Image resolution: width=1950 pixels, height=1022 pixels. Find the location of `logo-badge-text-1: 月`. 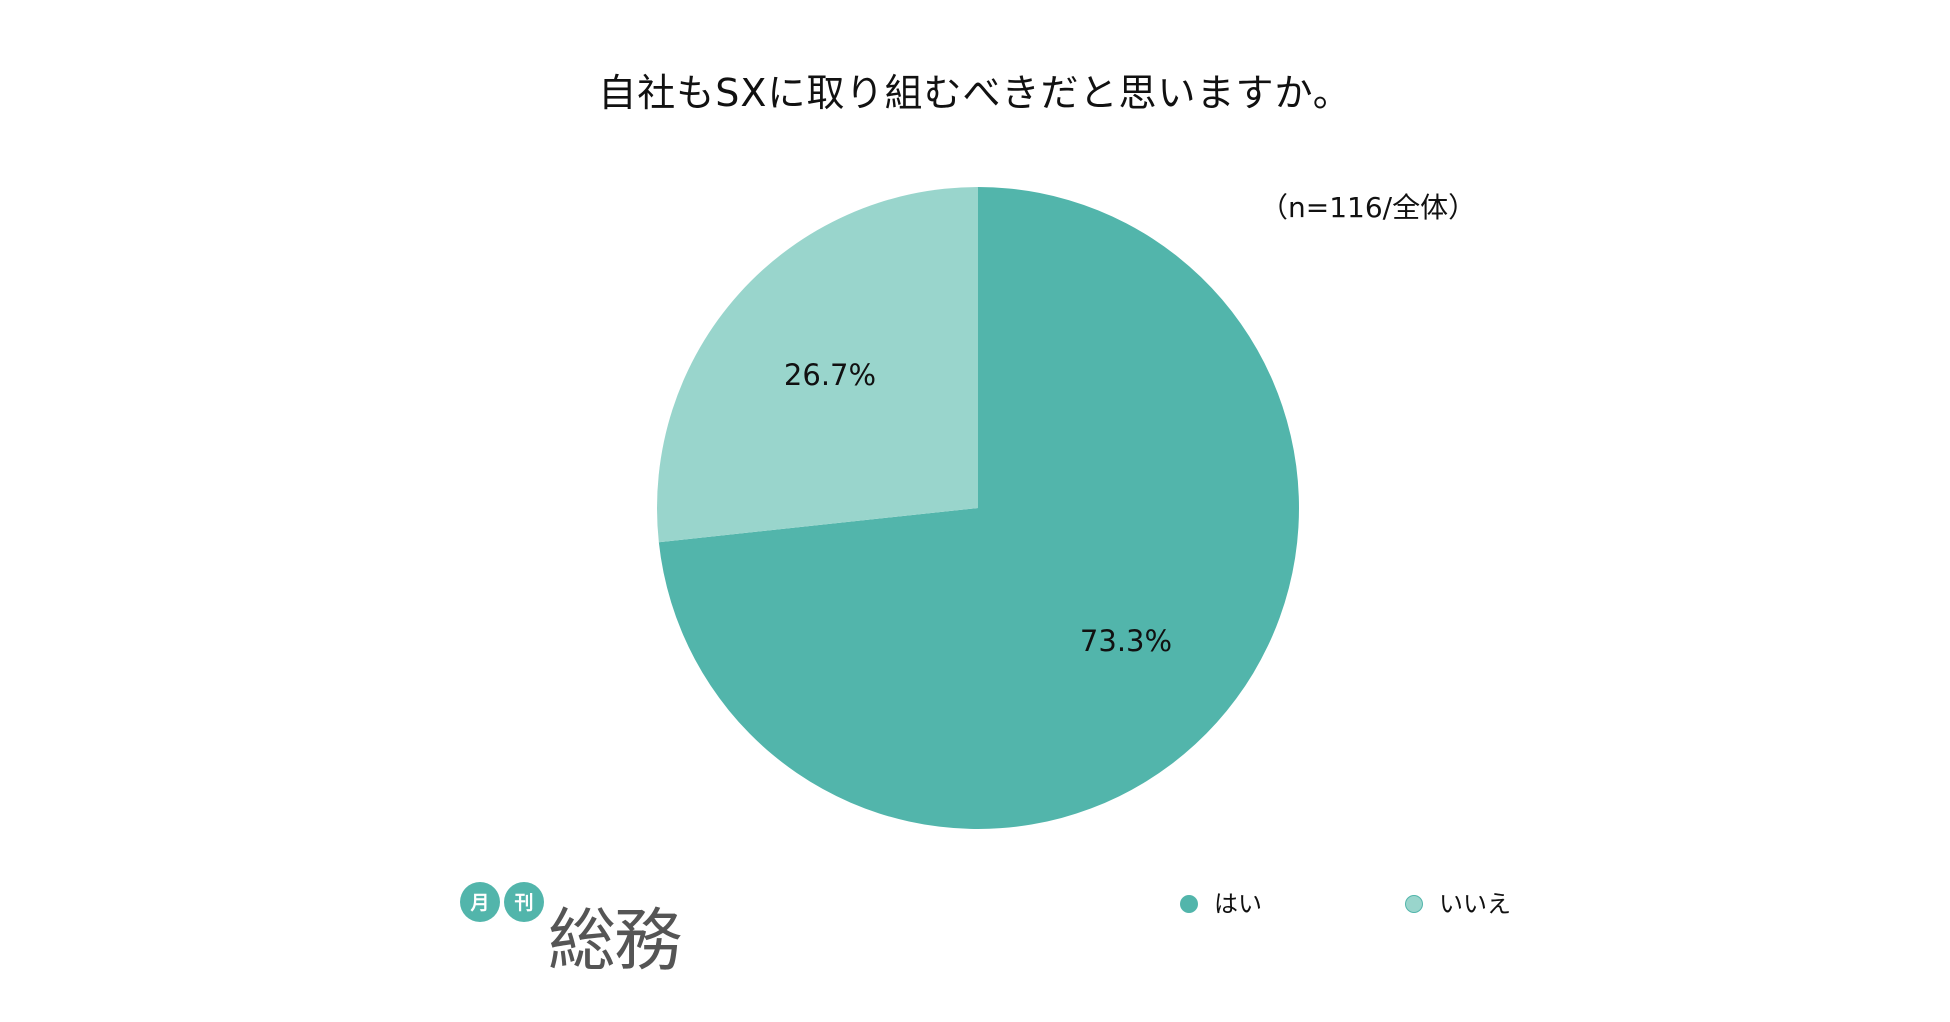

logo-badge-text-1: 月 is located at coordinates (479, 903).